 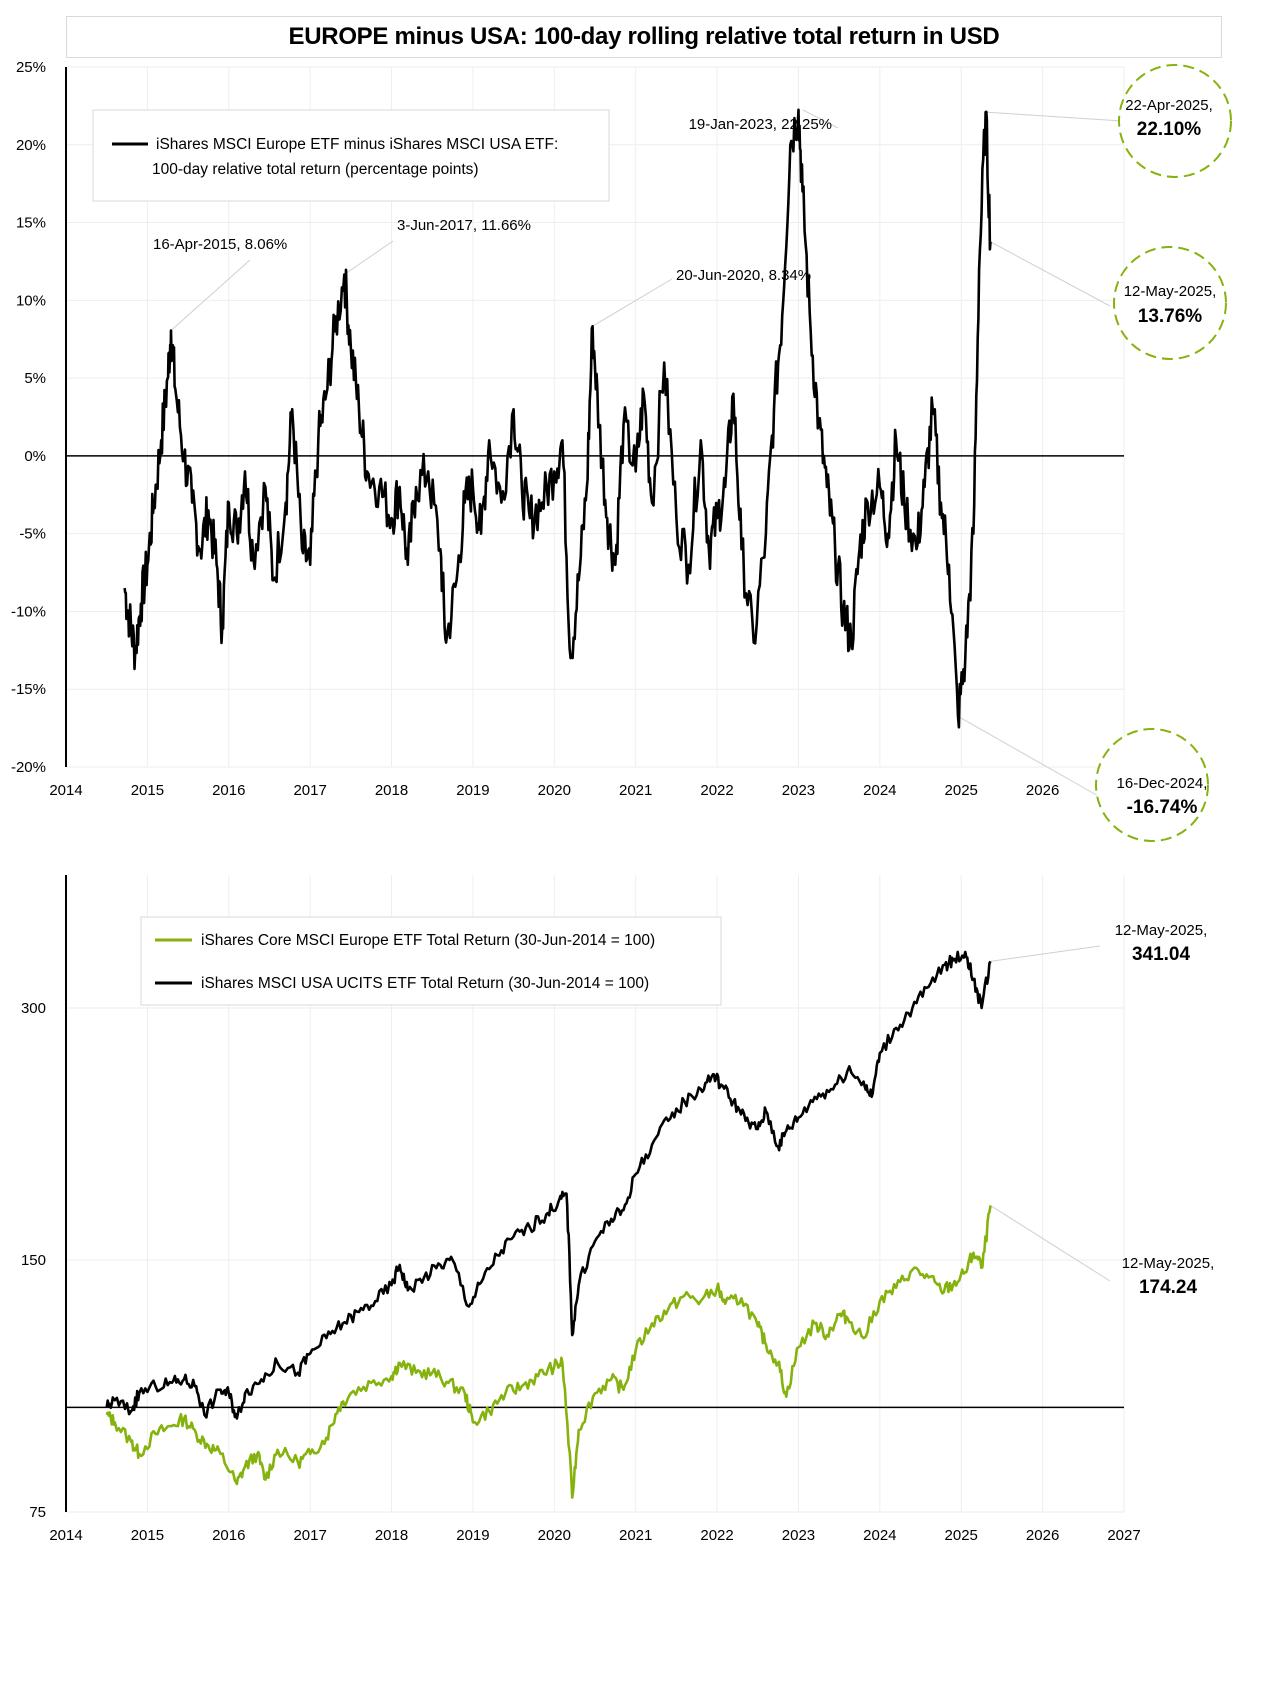 I want to click on annotation-value: 22.10%, so click(x=1169, y=129).